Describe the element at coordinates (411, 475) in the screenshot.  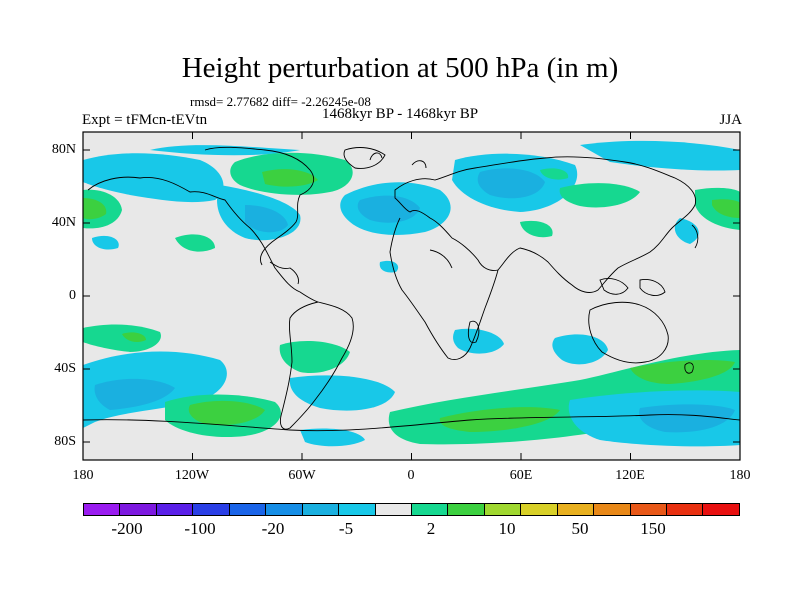
I see `lon-label-0: 0` at that location.